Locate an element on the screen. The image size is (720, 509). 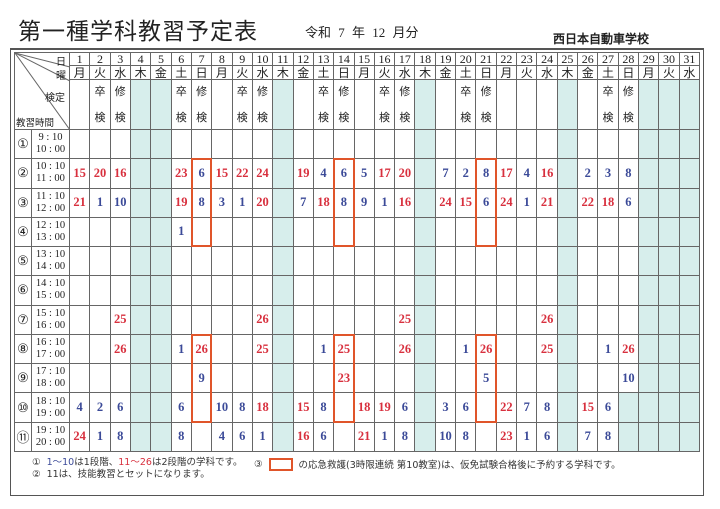
lesson-cell: 15 is located at coordinates (80, 174).